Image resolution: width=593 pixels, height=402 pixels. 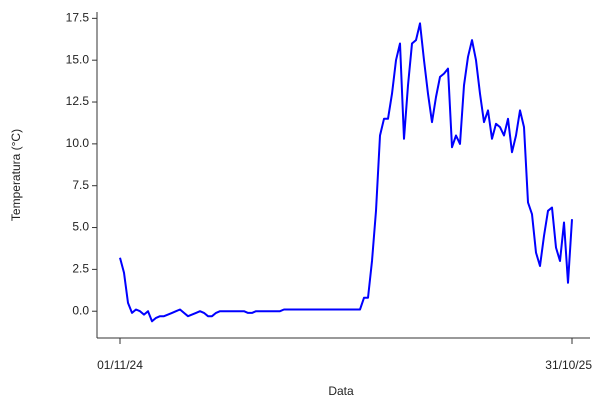 What do you see at coordinates (80, 227) in the screenshot?
I see `y-tick-label: 5.0` at bounding box center [80, 227].